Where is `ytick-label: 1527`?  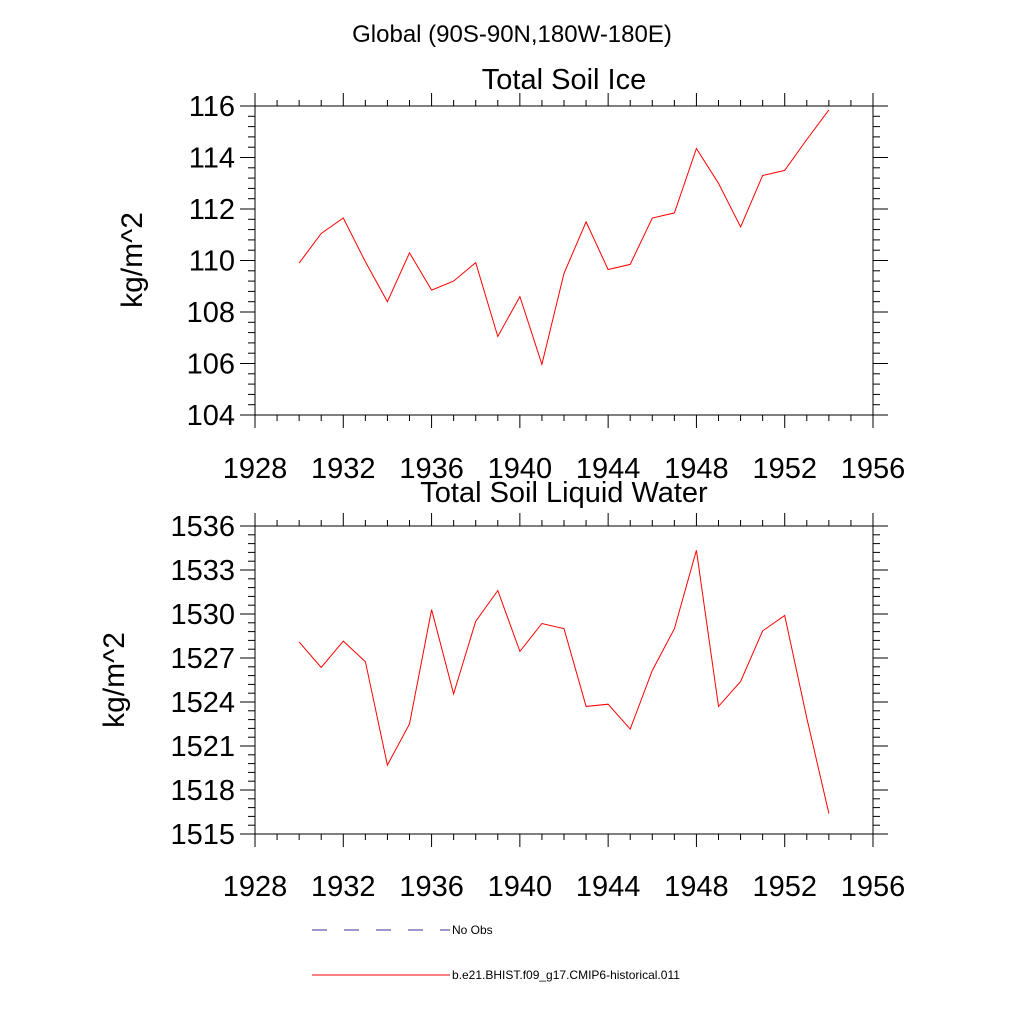 ytick-label: 1527 is located at coordinates (202, 659).